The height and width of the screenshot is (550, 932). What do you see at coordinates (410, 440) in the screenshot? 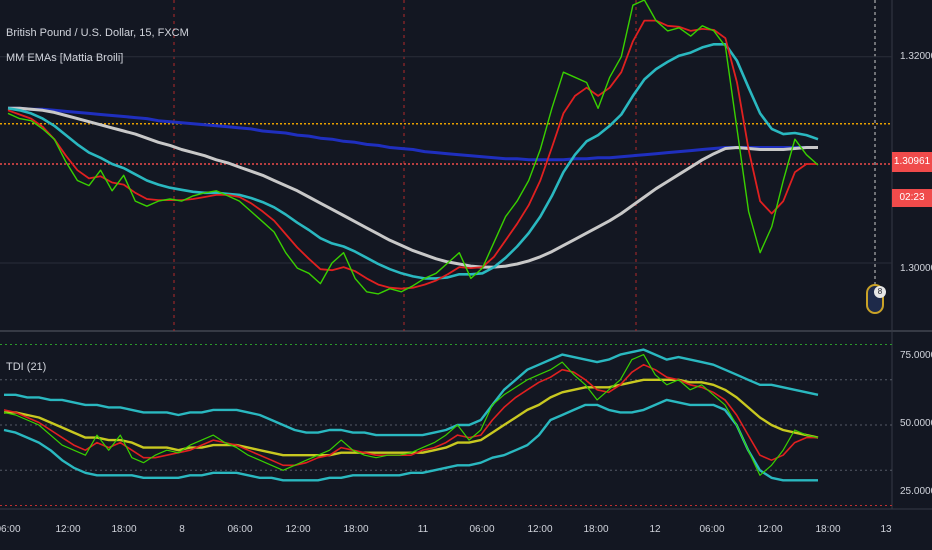
I see `tdi-line-band_lower_teal` at bounding box center [410, 440].